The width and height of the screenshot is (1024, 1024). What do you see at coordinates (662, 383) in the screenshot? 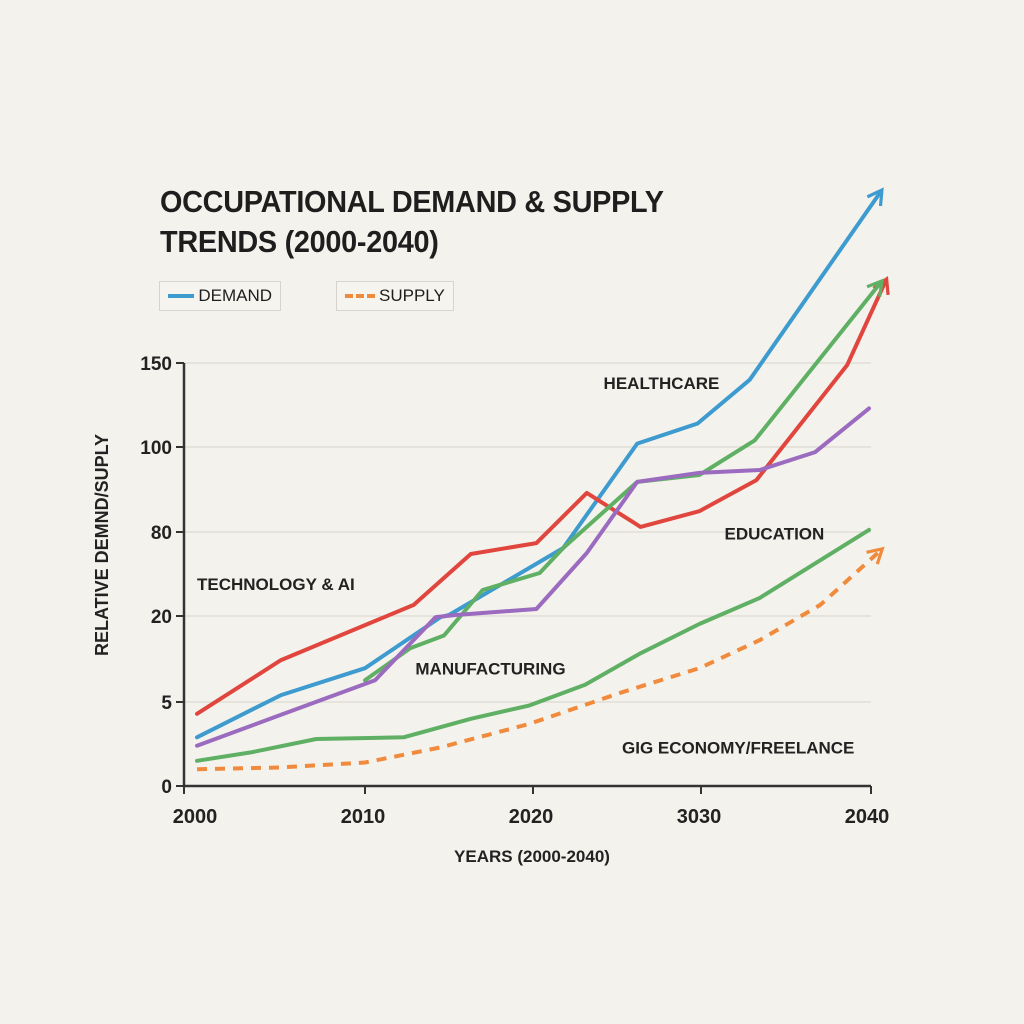
I see `annotation-label: HEALTHCARE` at bounding box center [662, 383].